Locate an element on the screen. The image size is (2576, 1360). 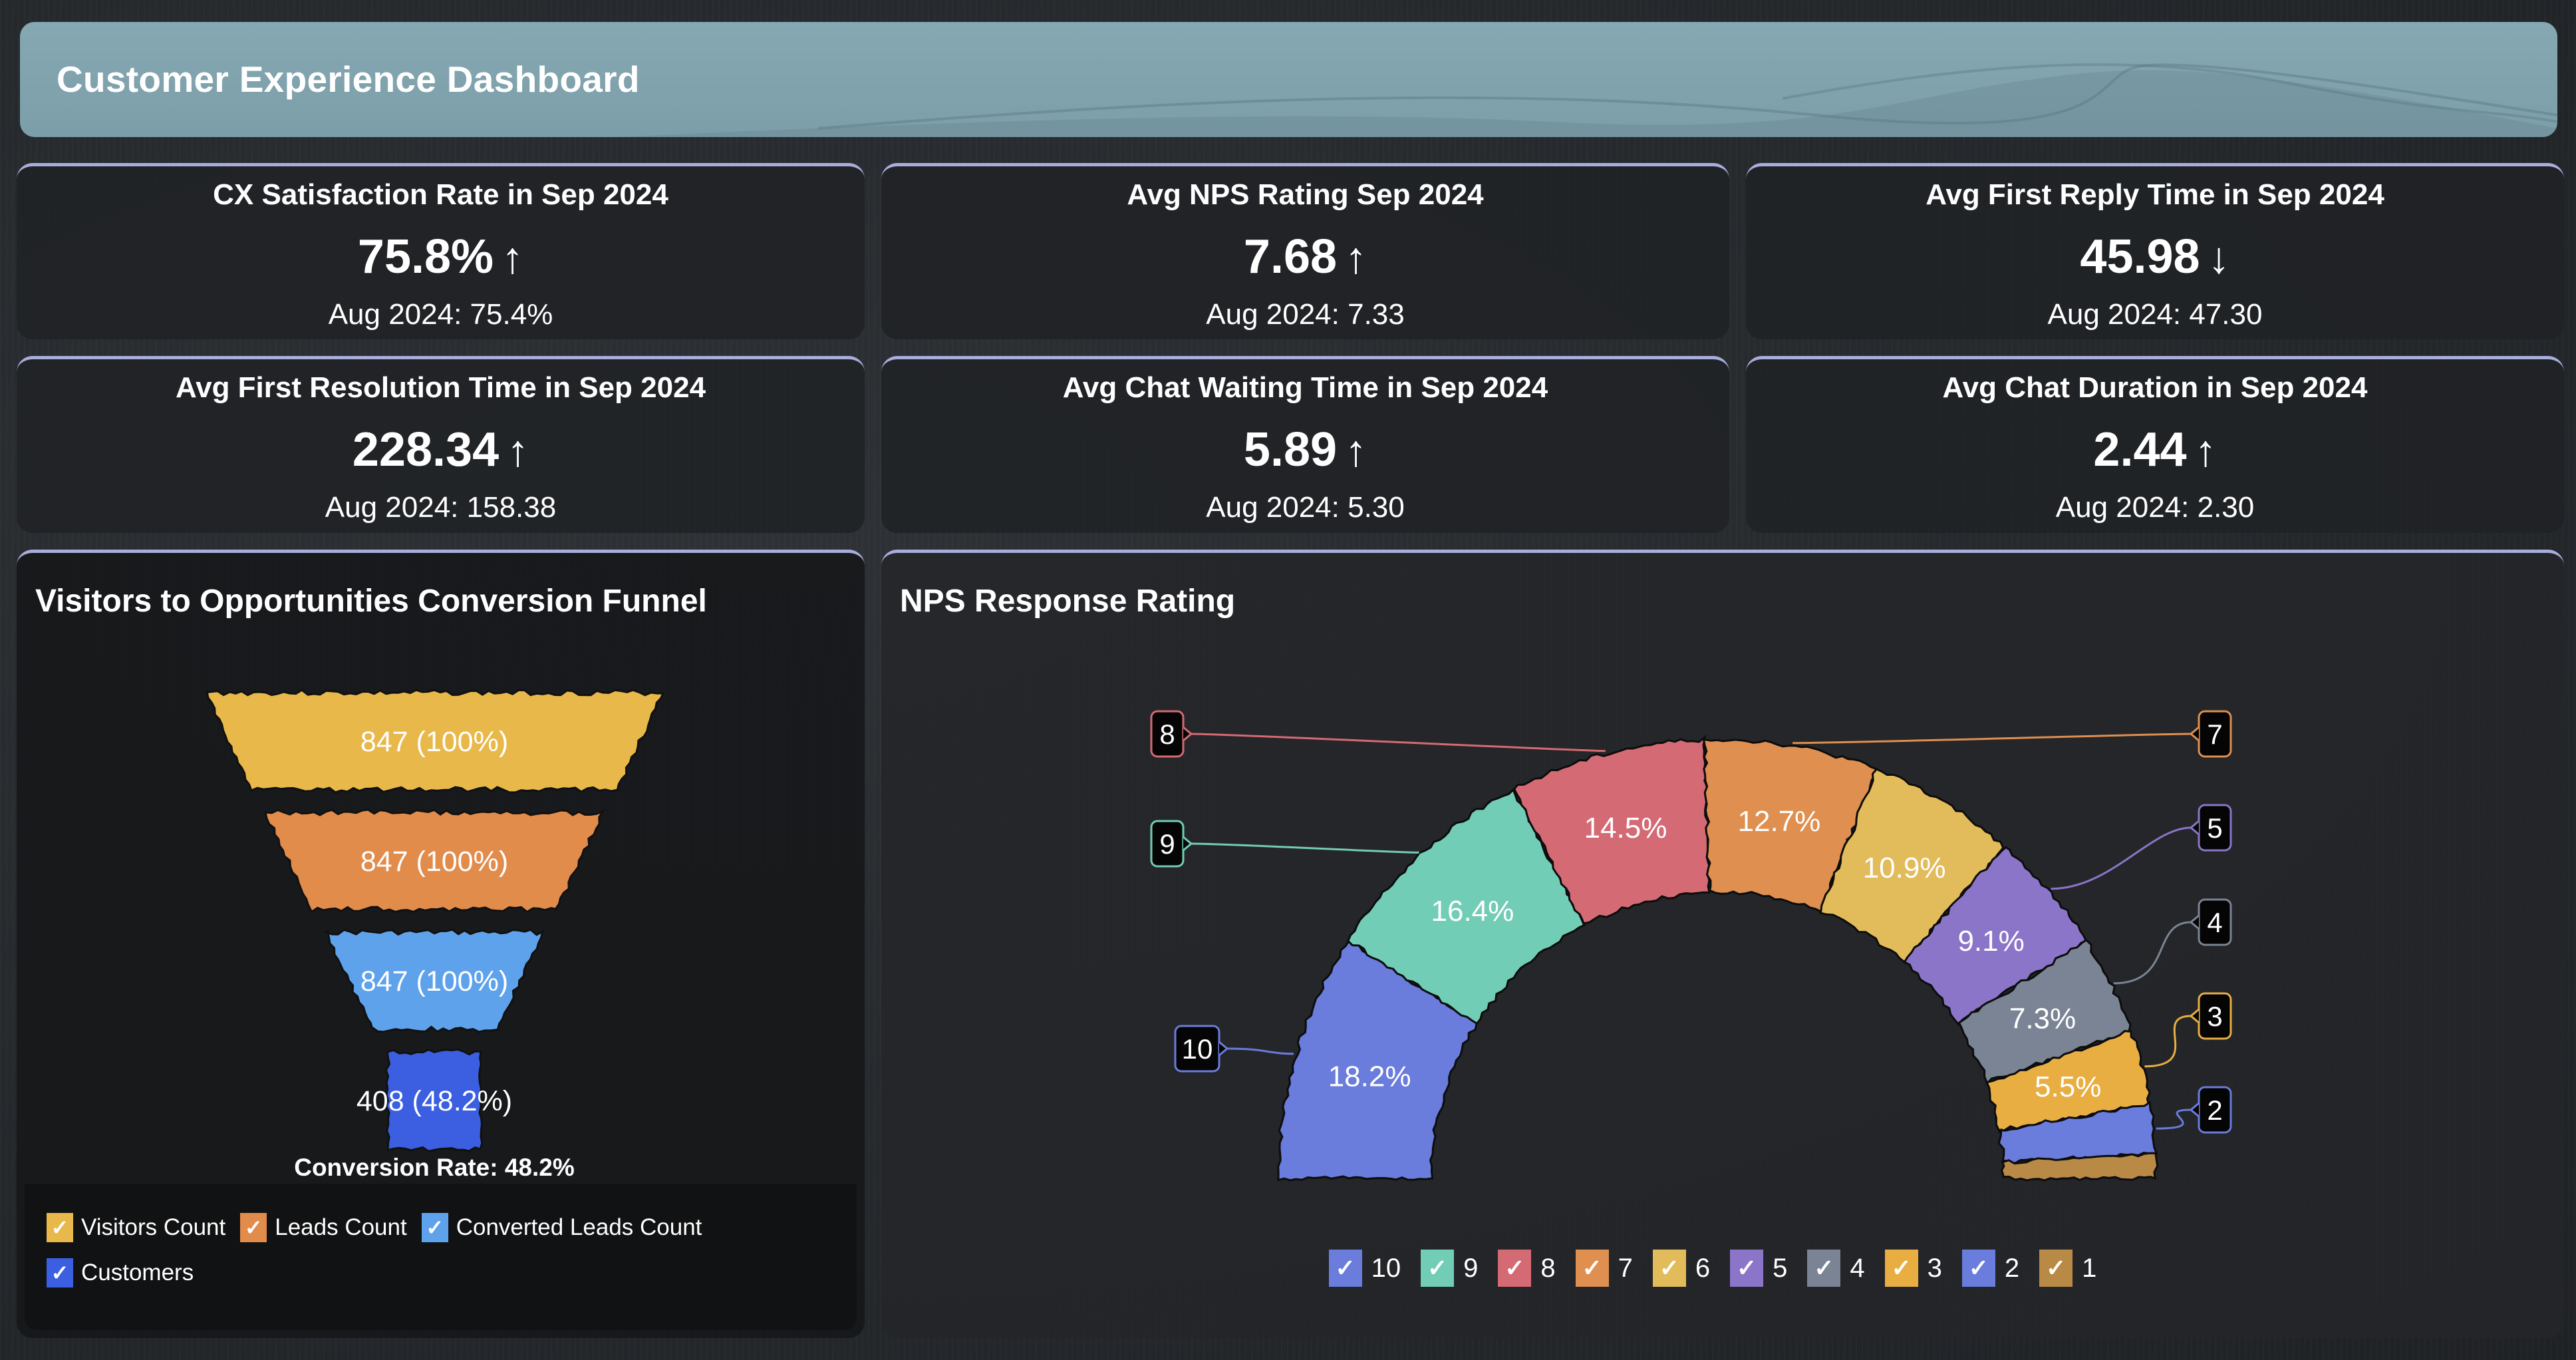
kpi-value-text: 7.68 is located at coordinates (1290, 256).